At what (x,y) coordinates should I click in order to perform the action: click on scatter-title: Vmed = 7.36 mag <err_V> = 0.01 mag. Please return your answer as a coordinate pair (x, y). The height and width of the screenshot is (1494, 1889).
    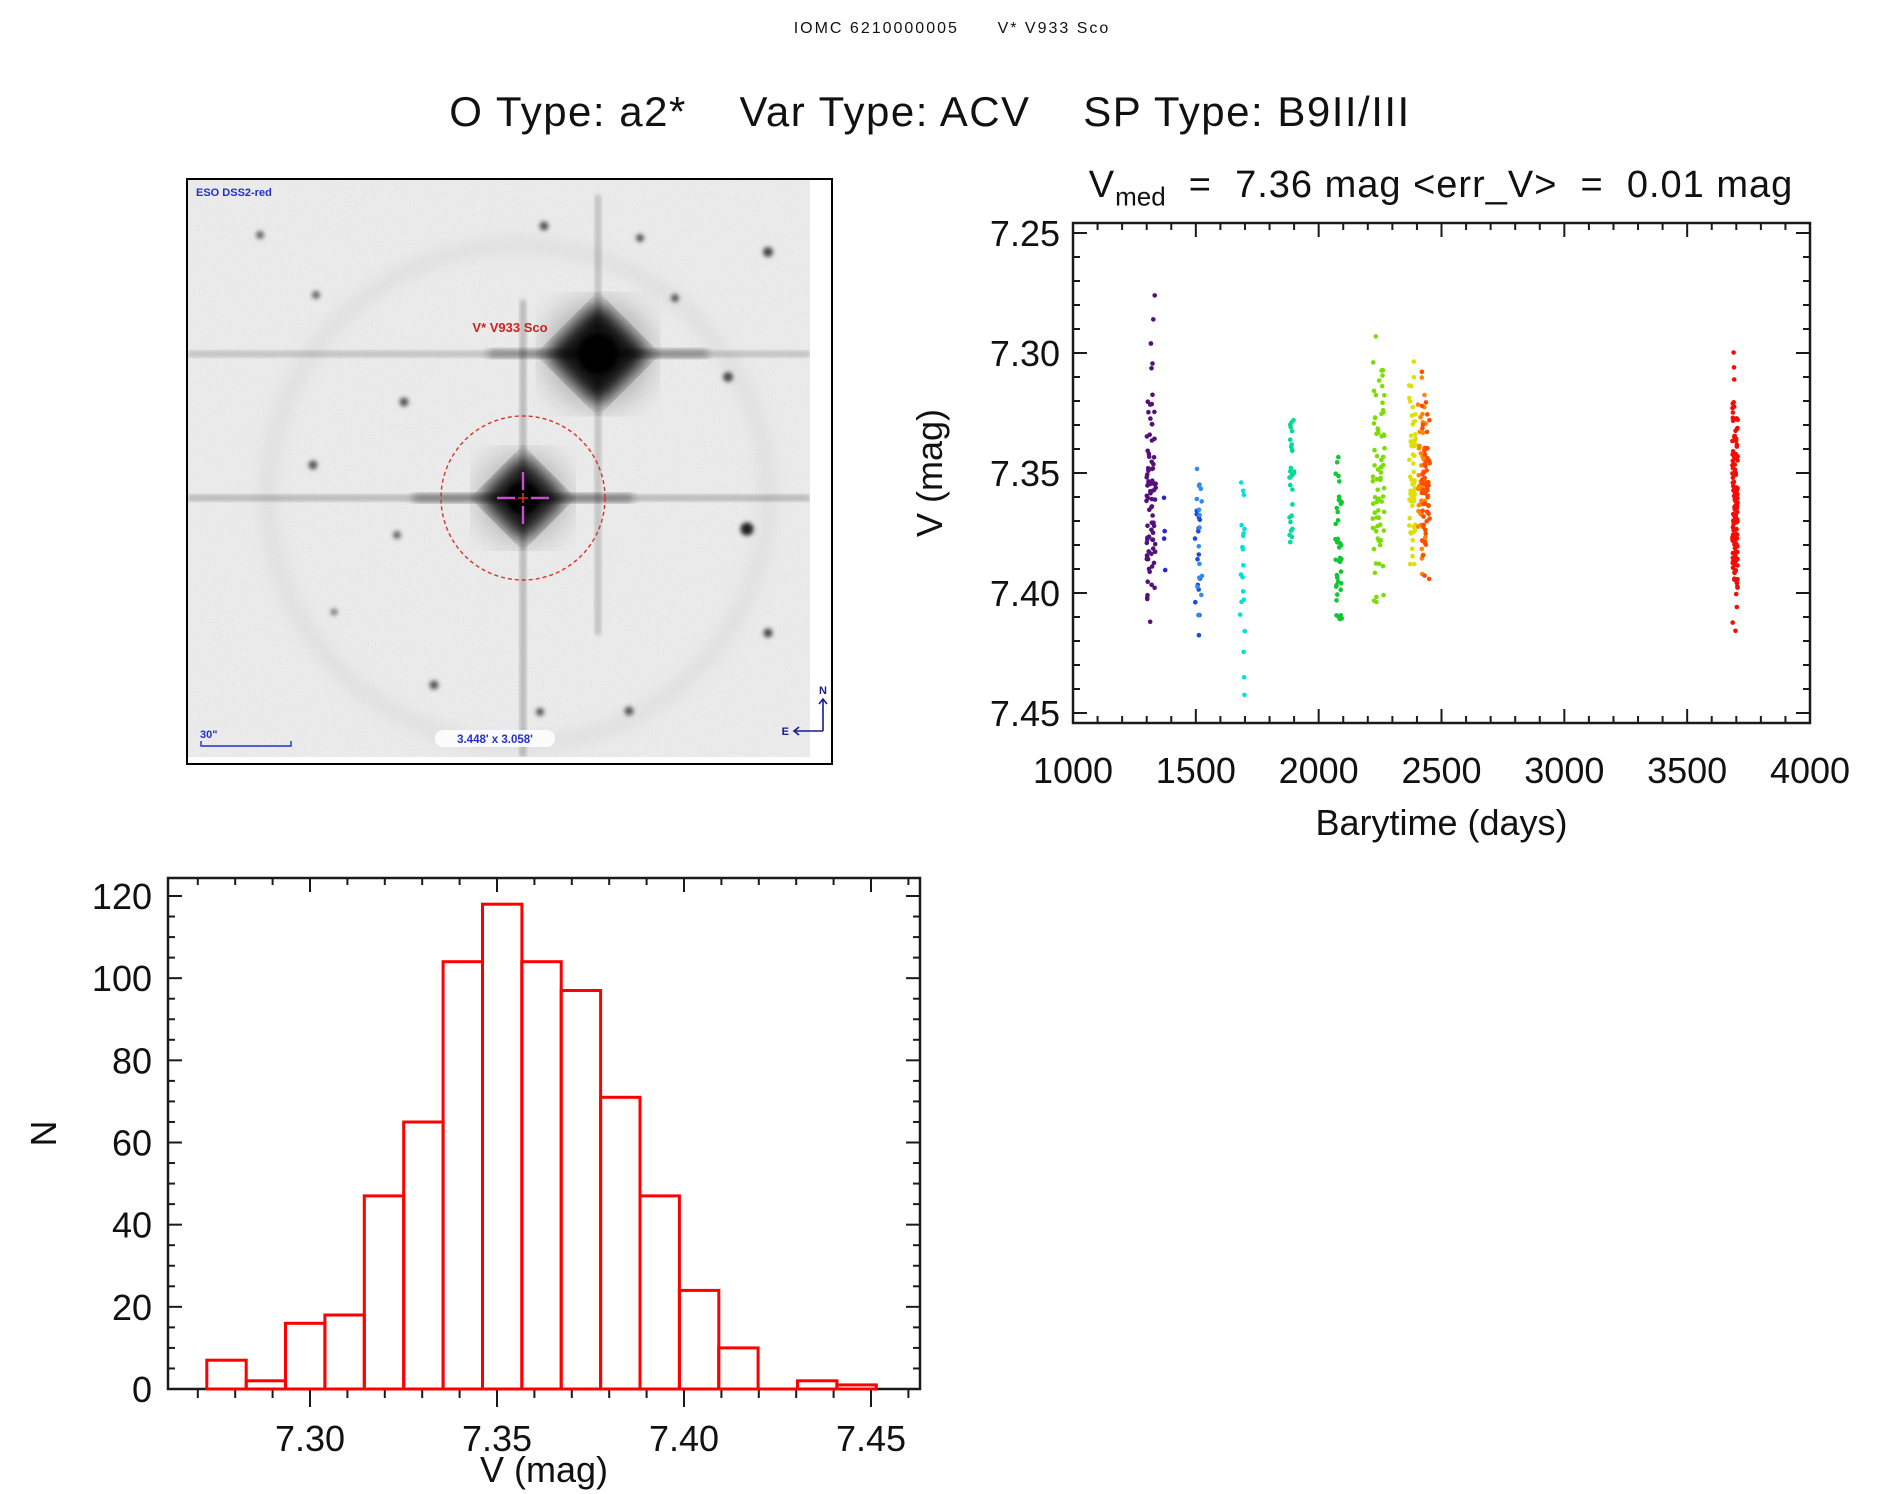
    Looking at the image, I should click on (1441, 188).